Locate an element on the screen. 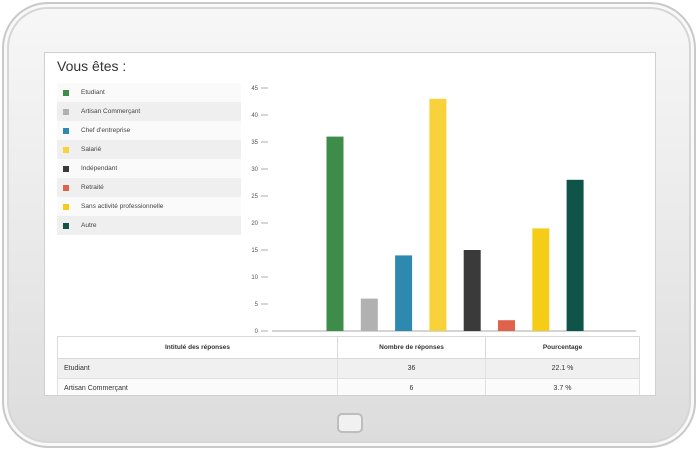 This screenshot has width=698, height=450. y-tick-label: 15 is located at coordinates (254, 251).